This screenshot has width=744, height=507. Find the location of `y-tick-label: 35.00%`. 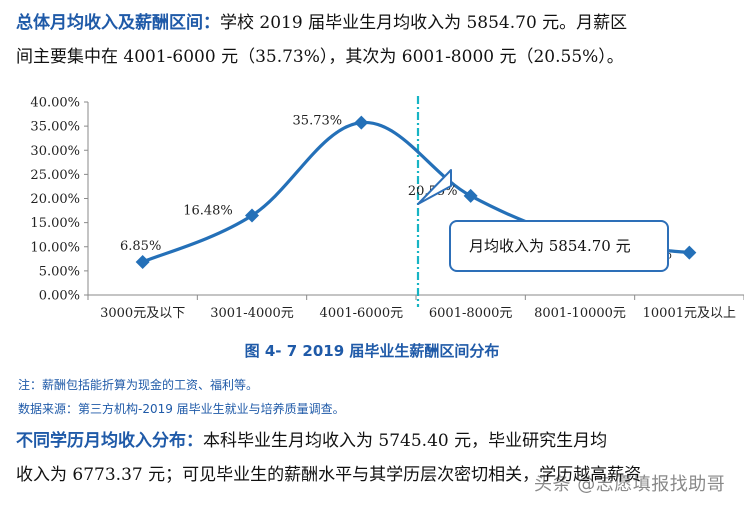

y-tick-label: 35.00% is located at coordinates (55, 127).